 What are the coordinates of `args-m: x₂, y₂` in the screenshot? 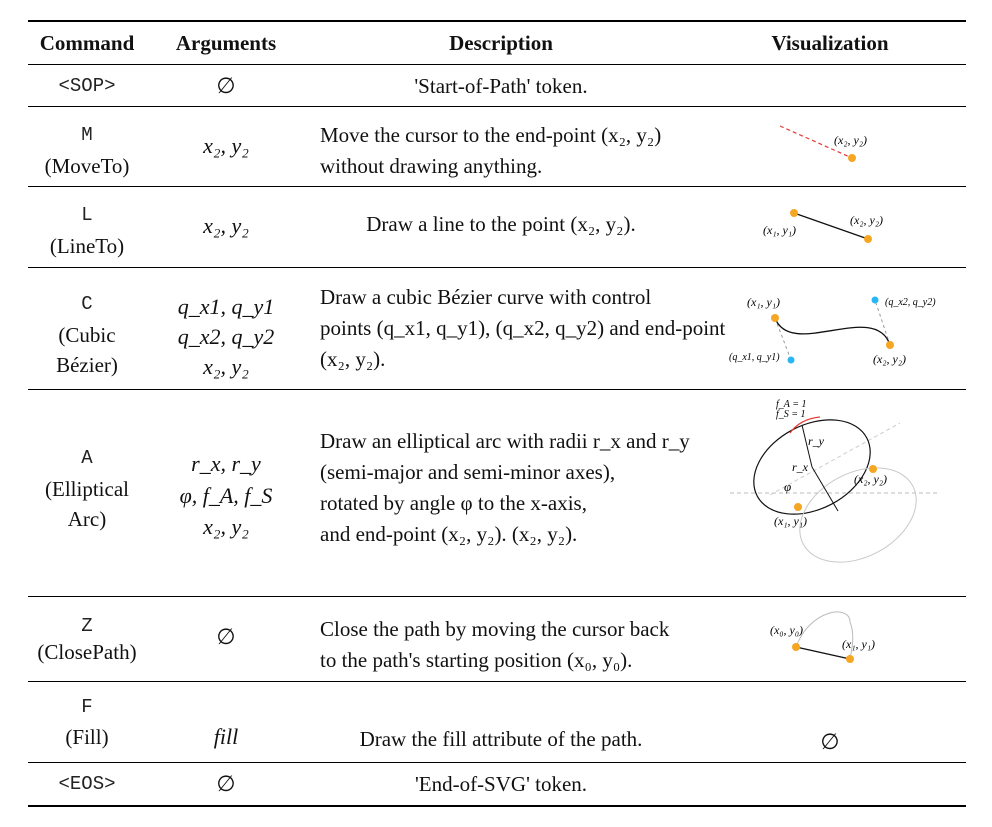 It's located at (226, 146).